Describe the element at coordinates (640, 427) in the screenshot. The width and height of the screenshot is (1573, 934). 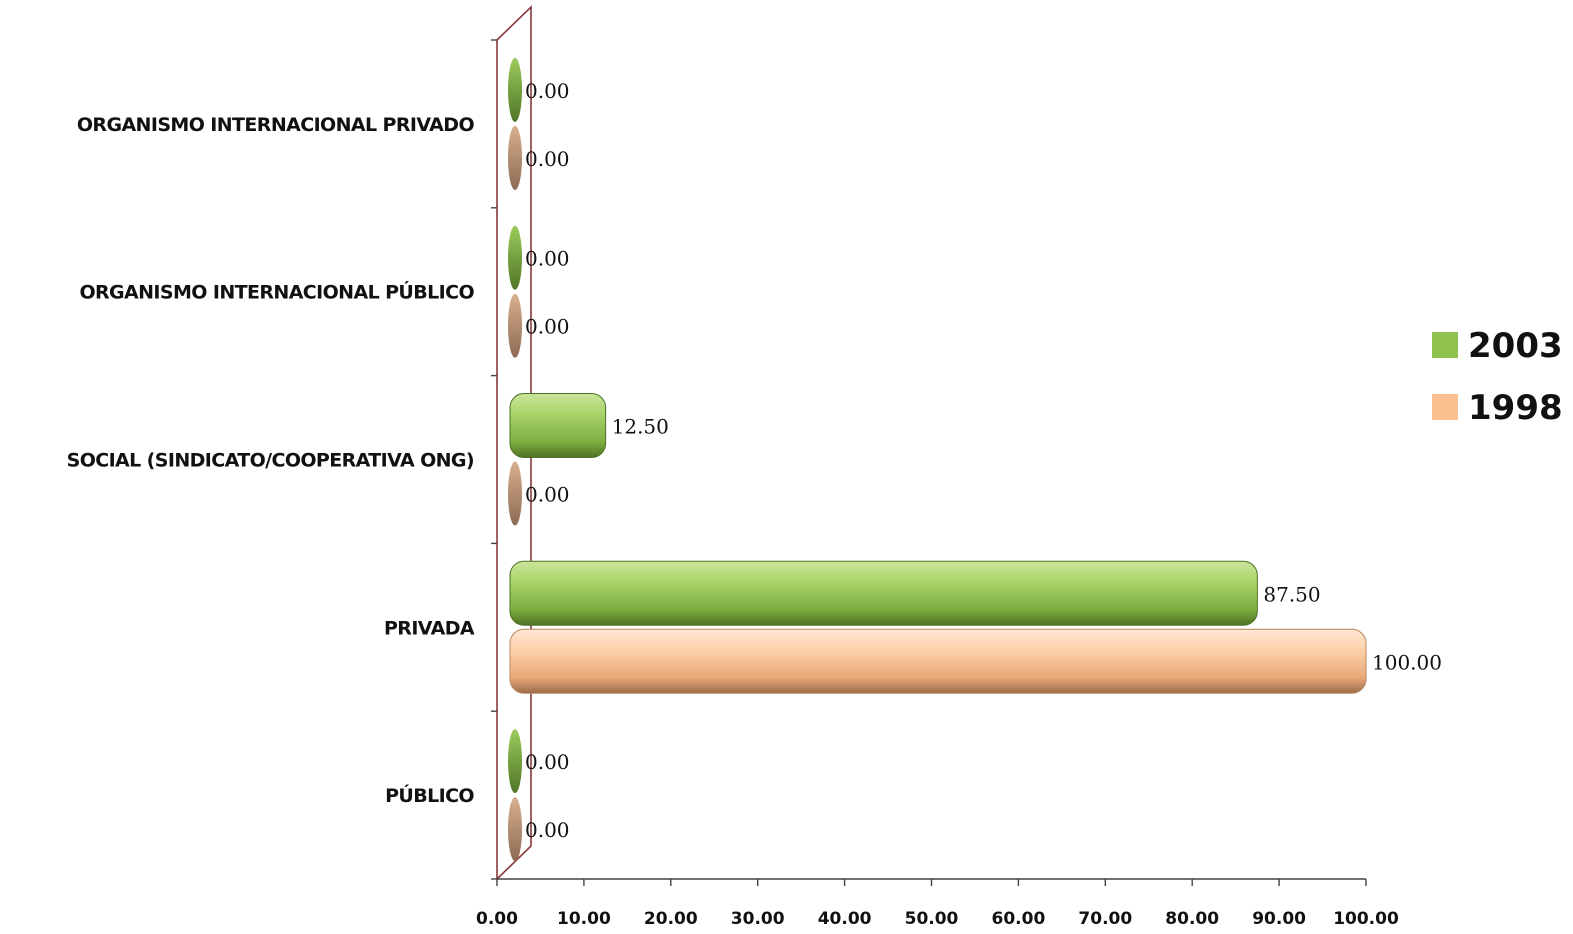
I see `data-label: 12.50` at that location.